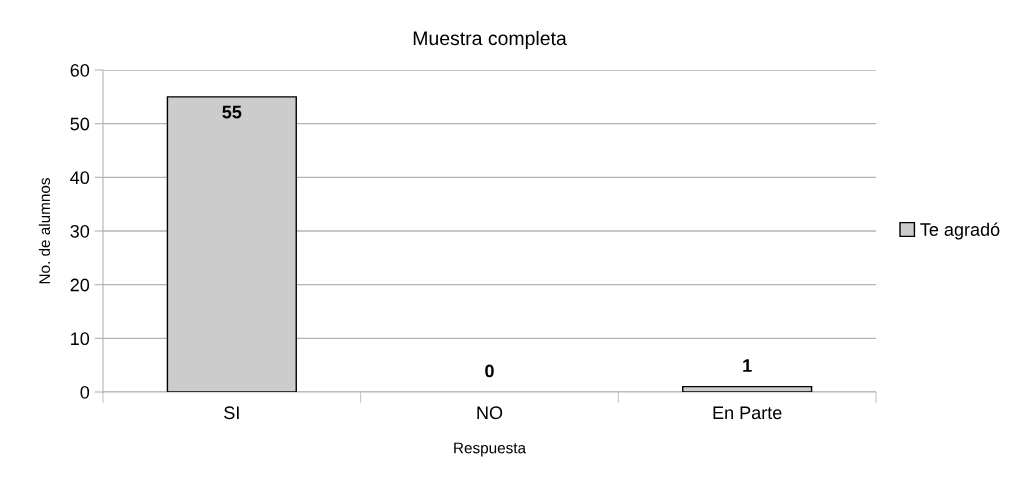 This screenshot has height=481, width=1031. Describe the element at coordinates (85, 392) in the screenshot. I see `y-tick-label: 0` at that location.